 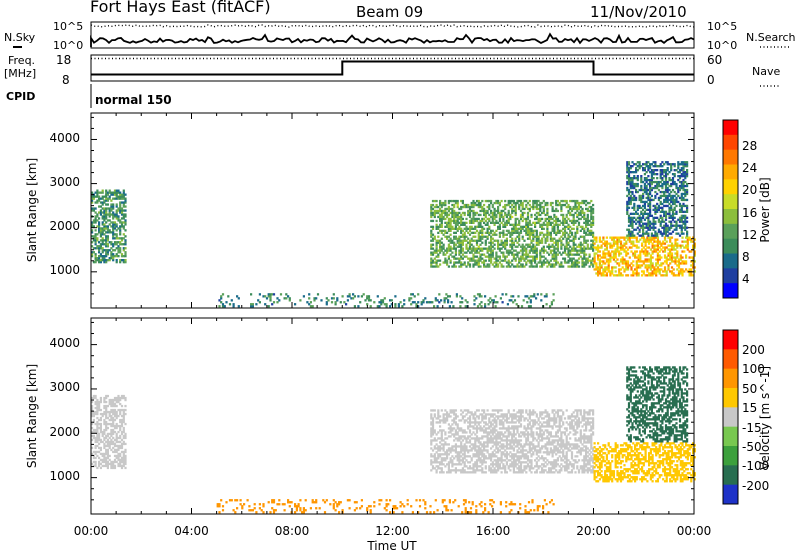 What do you see at coordinates (730, 157) in the screenshot?
I see `power-colorbar-block` at bounding box center [730, 157].